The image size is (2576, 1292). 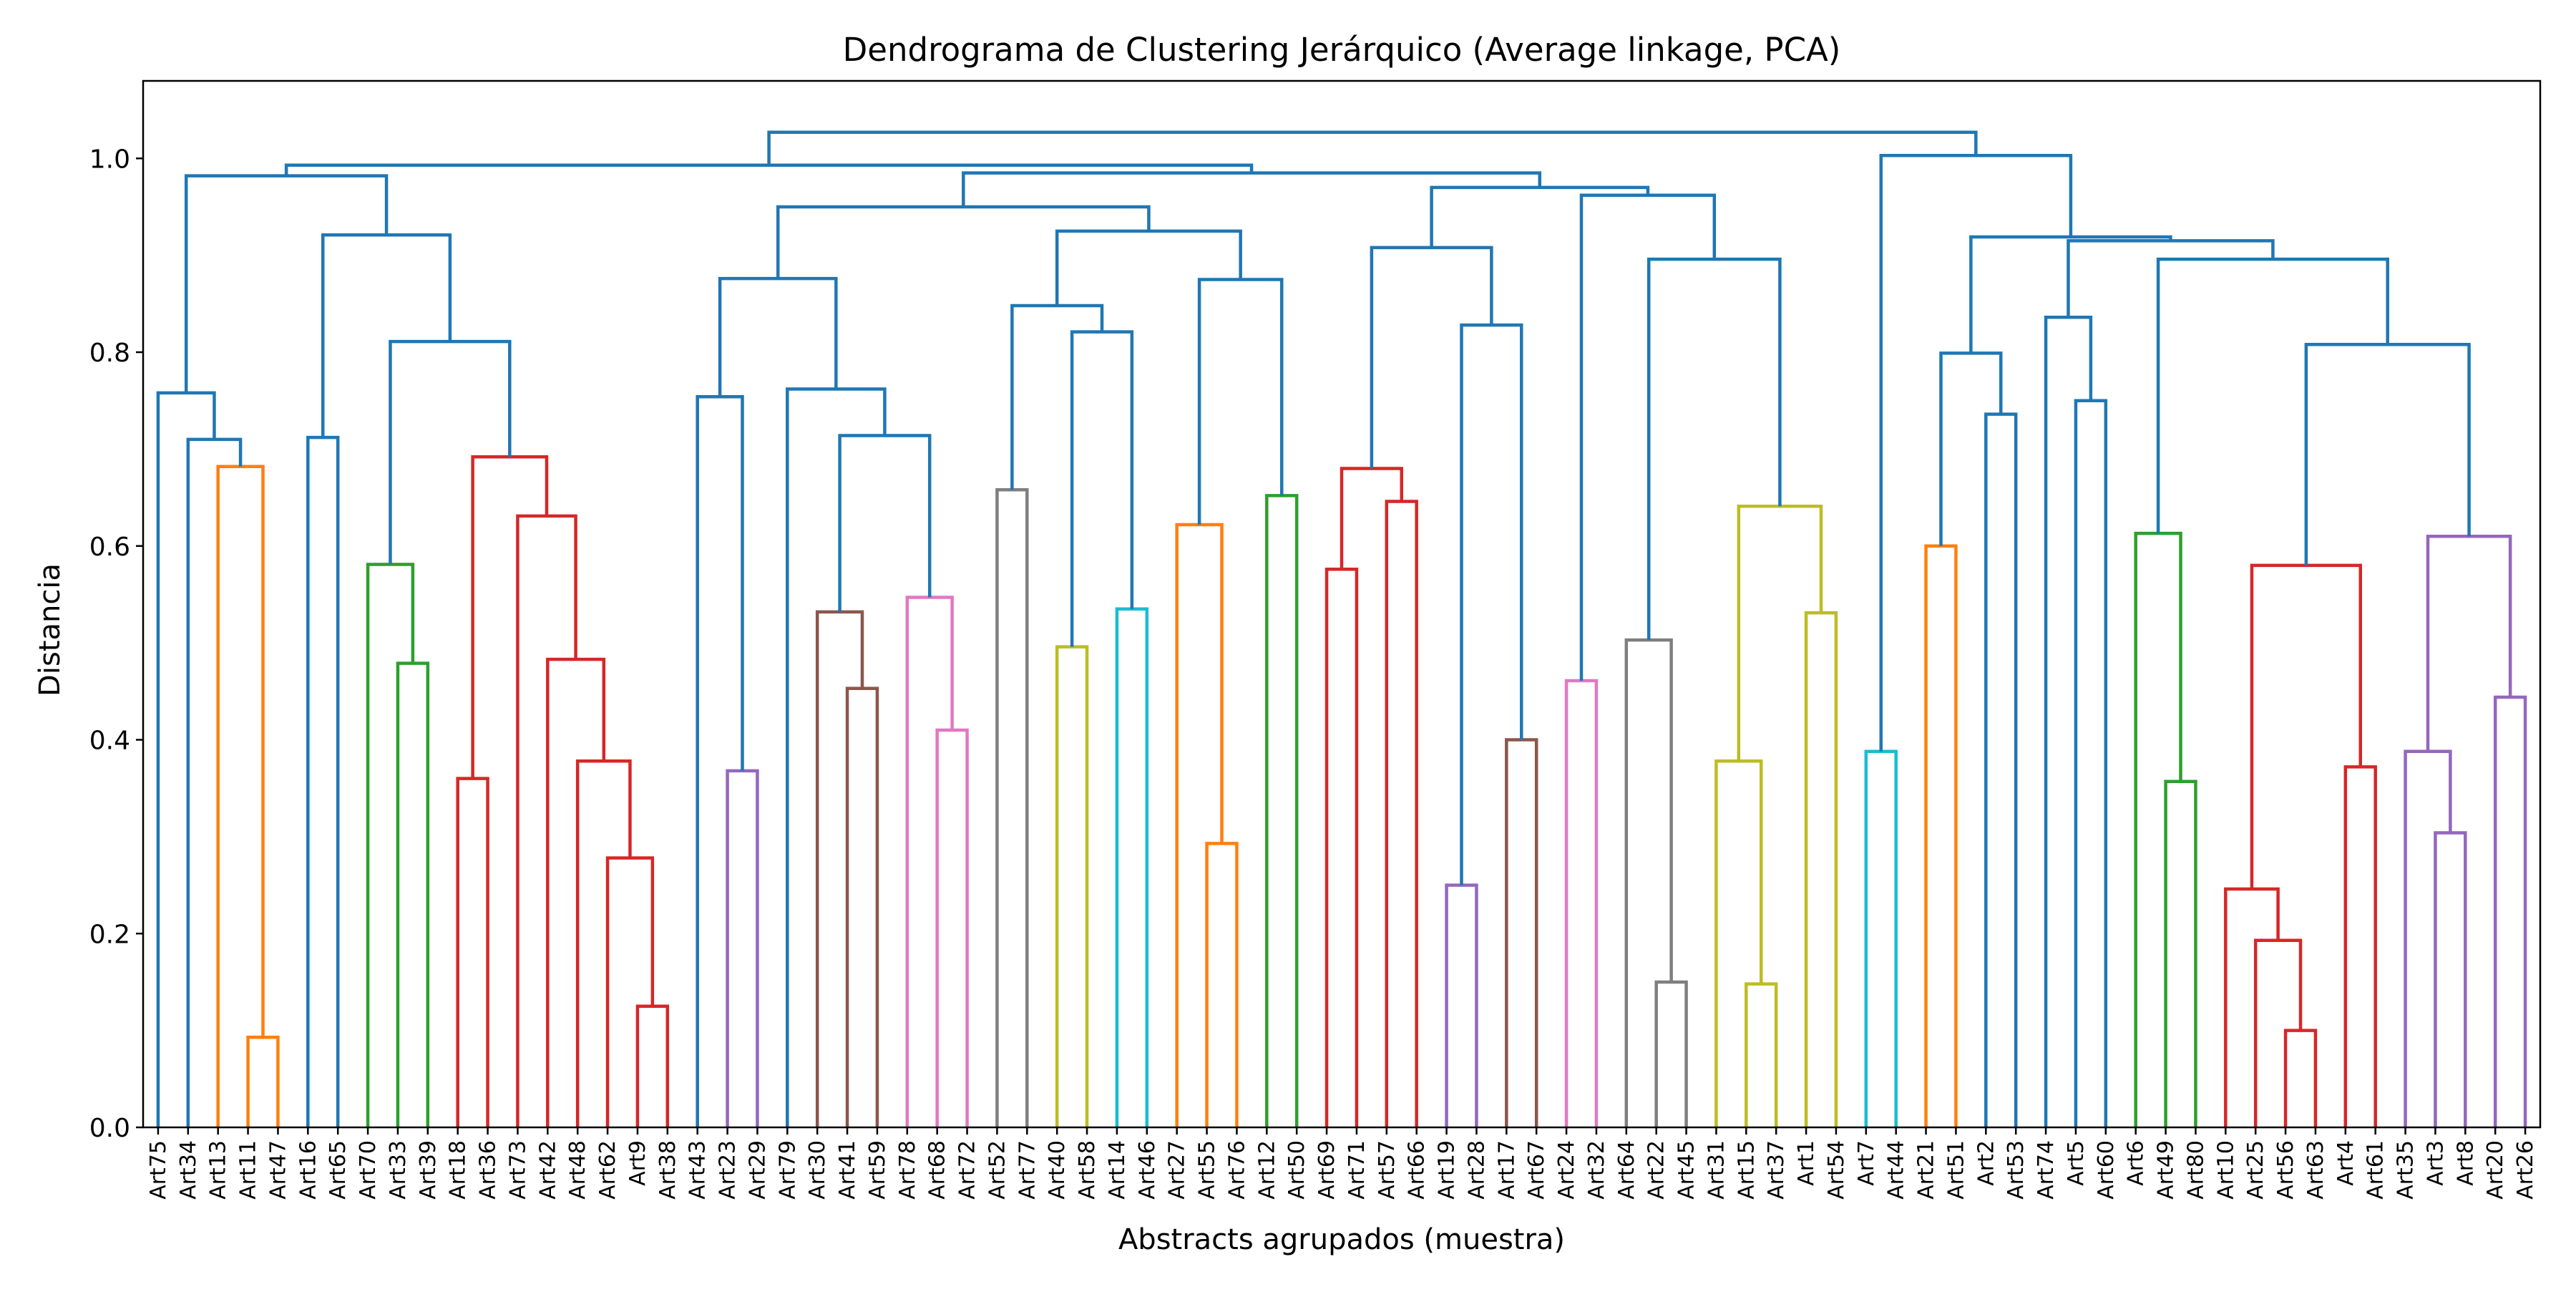 I want to click on leaf-label: Art68, so click(x=937, y=1170).